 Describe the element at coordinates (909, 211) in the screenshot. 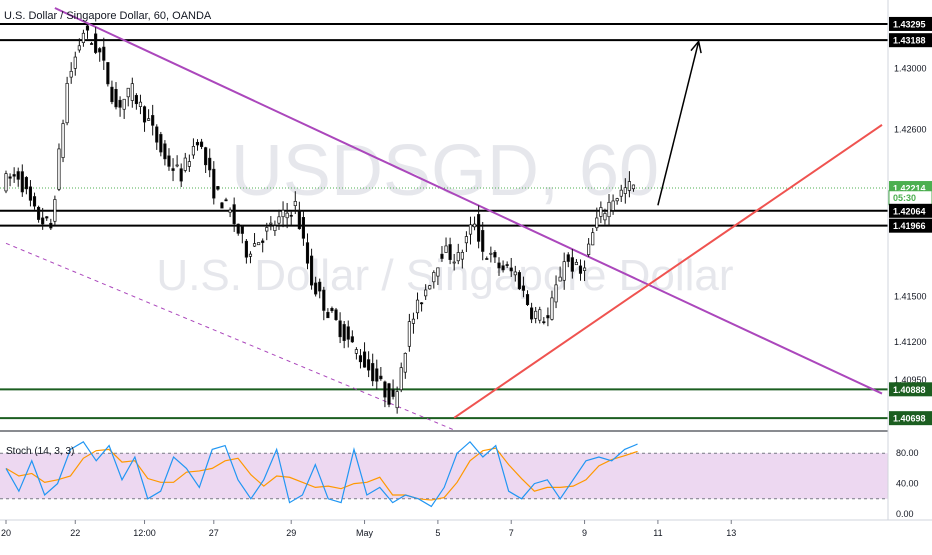

I see `price-label-text: 1.42064` at that location.